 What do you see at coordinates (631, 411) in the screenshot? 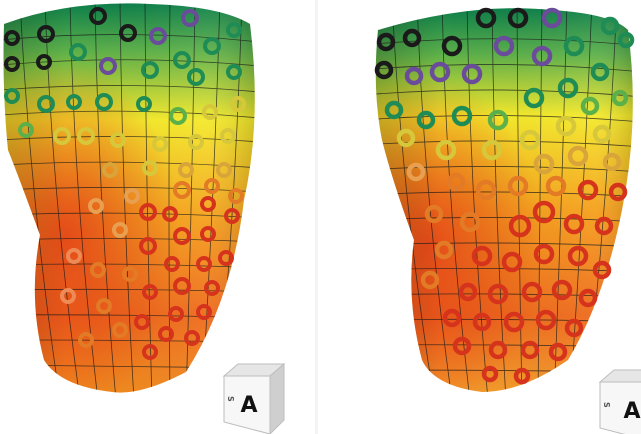
I see `right-cube-face-label: A` at bounding box center [631, 411].